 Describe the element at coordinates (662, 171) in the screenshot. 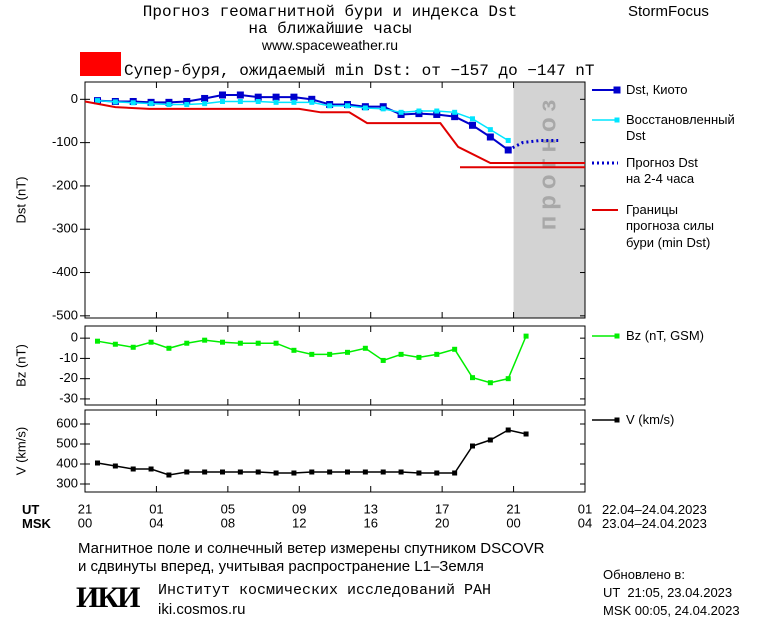

I see `legend-label: Прогноз Dst на 2-4 часа` at that location.